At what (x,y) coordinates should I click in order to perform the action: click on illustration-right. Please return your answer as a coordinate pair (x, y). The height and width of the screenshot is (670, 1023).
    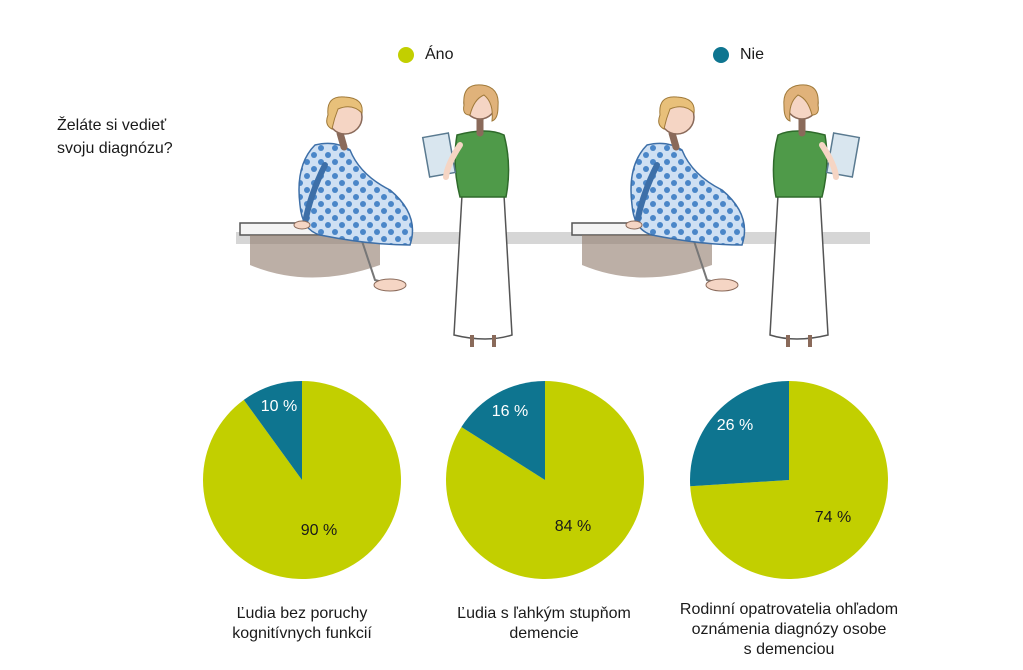
    Looking at the image, I should click on (713, 216).